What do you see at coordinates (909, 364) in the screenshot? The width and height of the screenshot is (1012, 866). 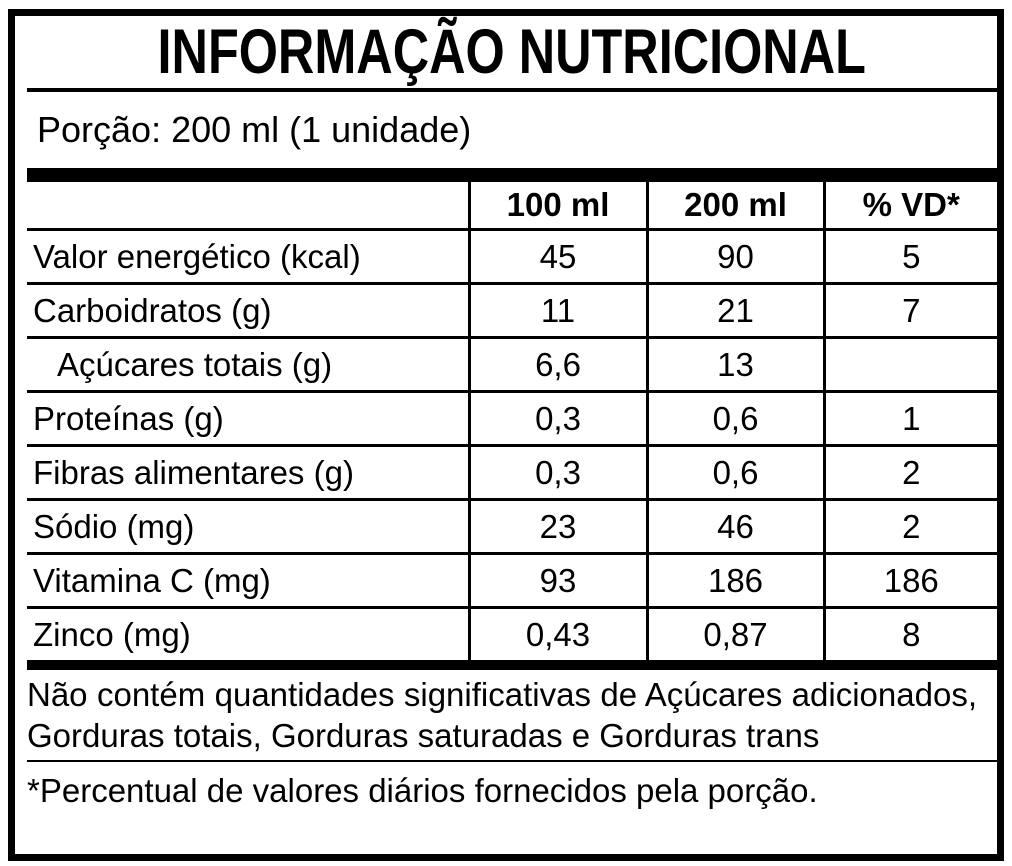 I see `value-vd` at bounding box center [909, 364].